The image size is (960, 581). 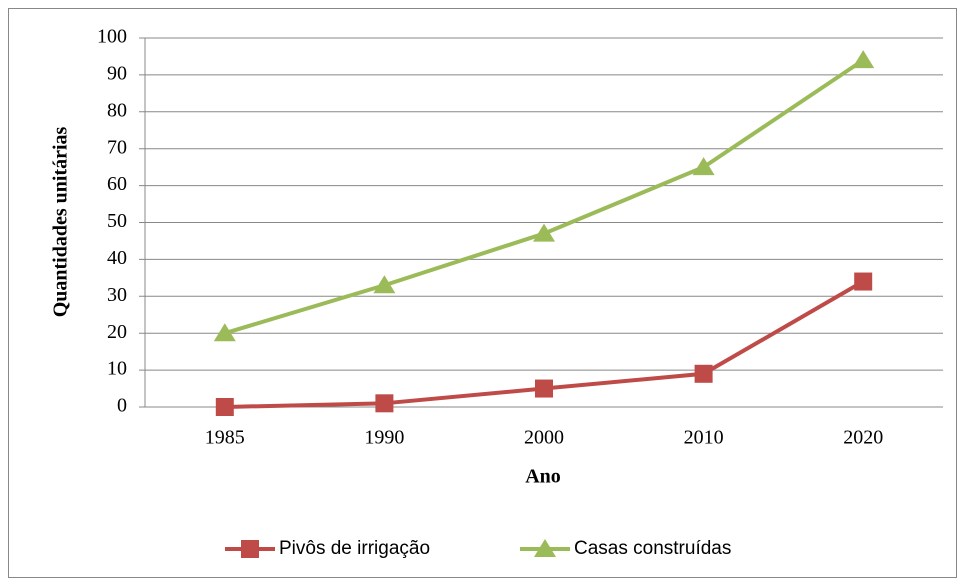 What do you see at coordinates (117, 221) in the screenshot?
I see `y-tick-label: 50` at bounding box center [117, 221].